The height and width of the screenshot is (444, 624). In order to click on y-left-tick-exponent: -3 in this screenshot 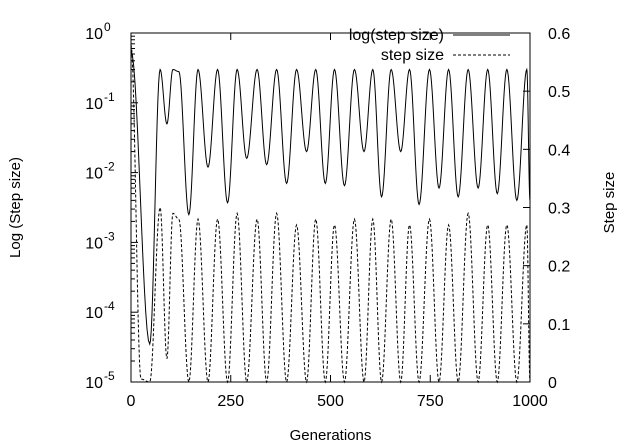, I will do `click(109, 236)`.